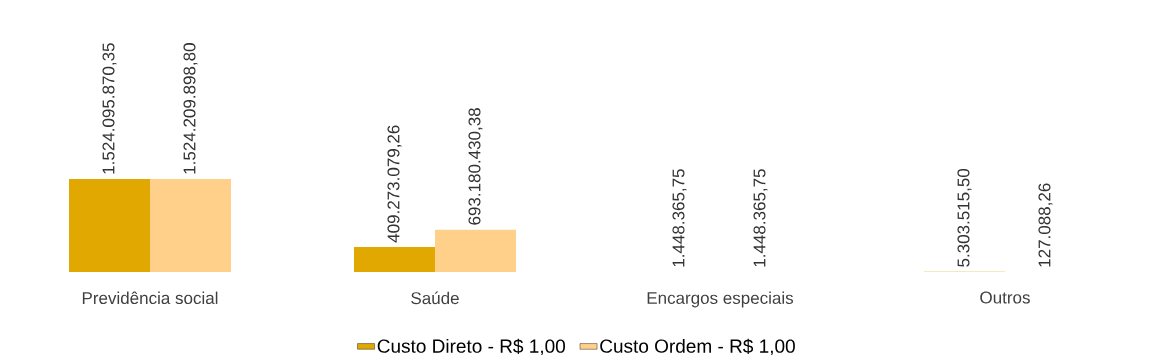 The height and width of the screenshot is (364, 1150). I want to click on data-label: 693.180.430,38, so click(475, 166).